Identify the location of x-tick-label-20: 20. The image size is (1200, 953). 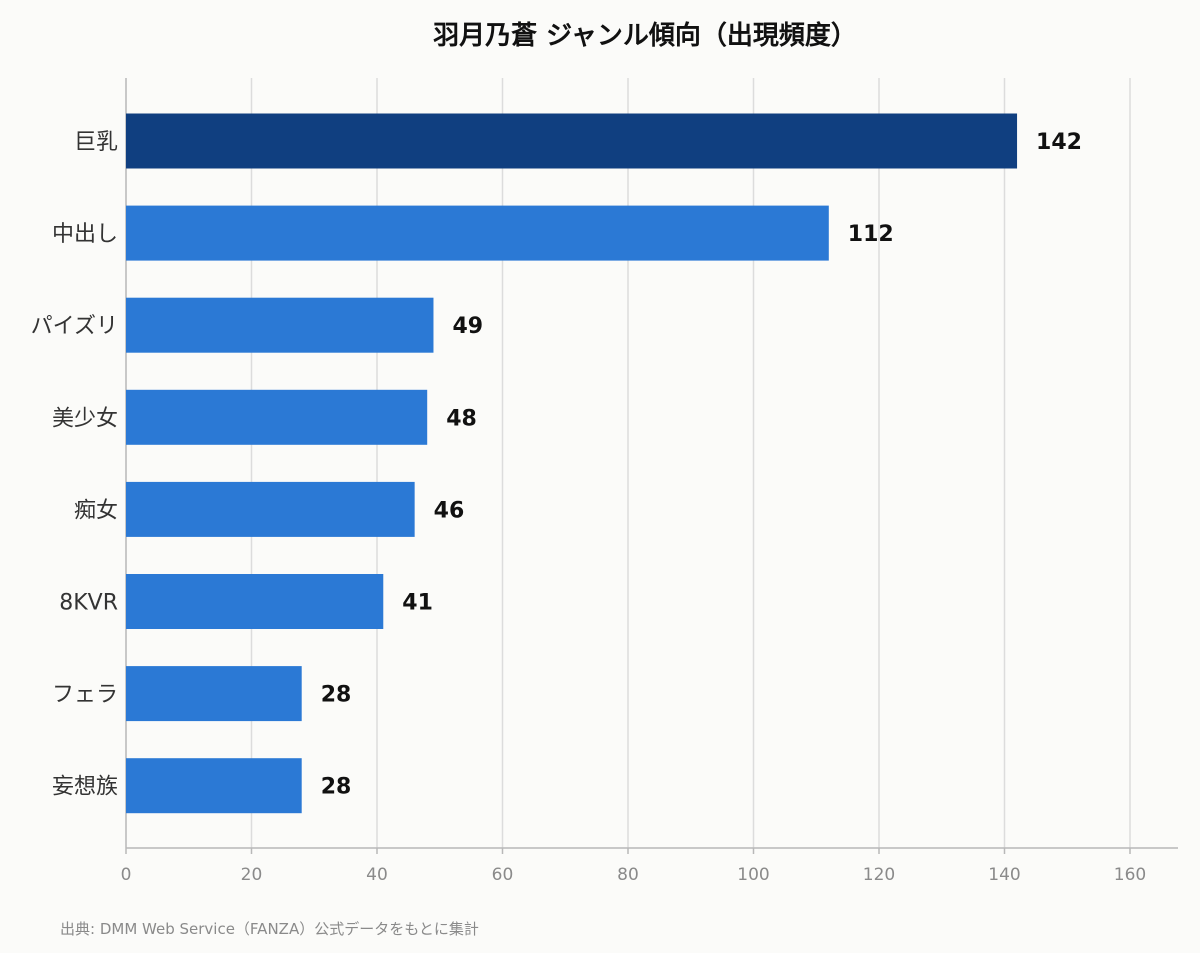
(252, 875).